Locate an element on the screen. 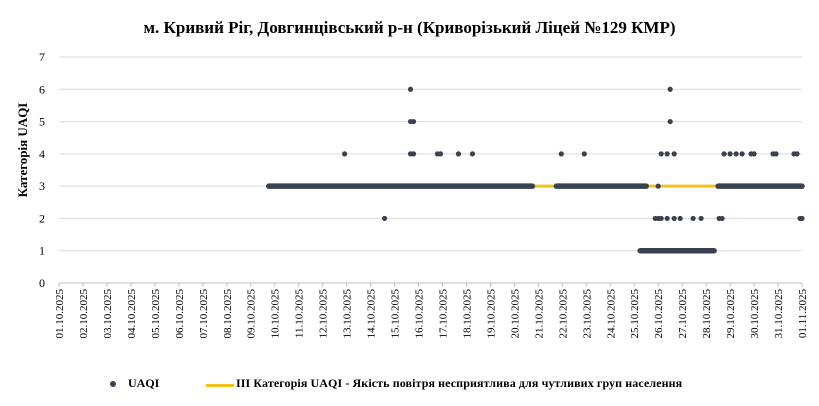  x-tick-label: 30.10.2025 is located at coordinates (755, 314).